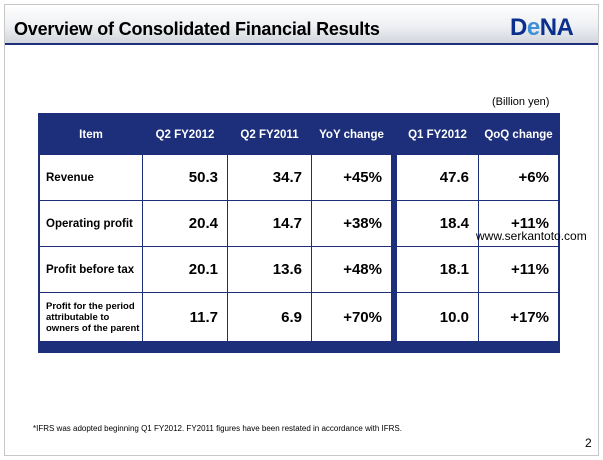  I want to click on table-row: Revenue 50.3 34.7 +45% 47.6 +6%, so click(299, 178).